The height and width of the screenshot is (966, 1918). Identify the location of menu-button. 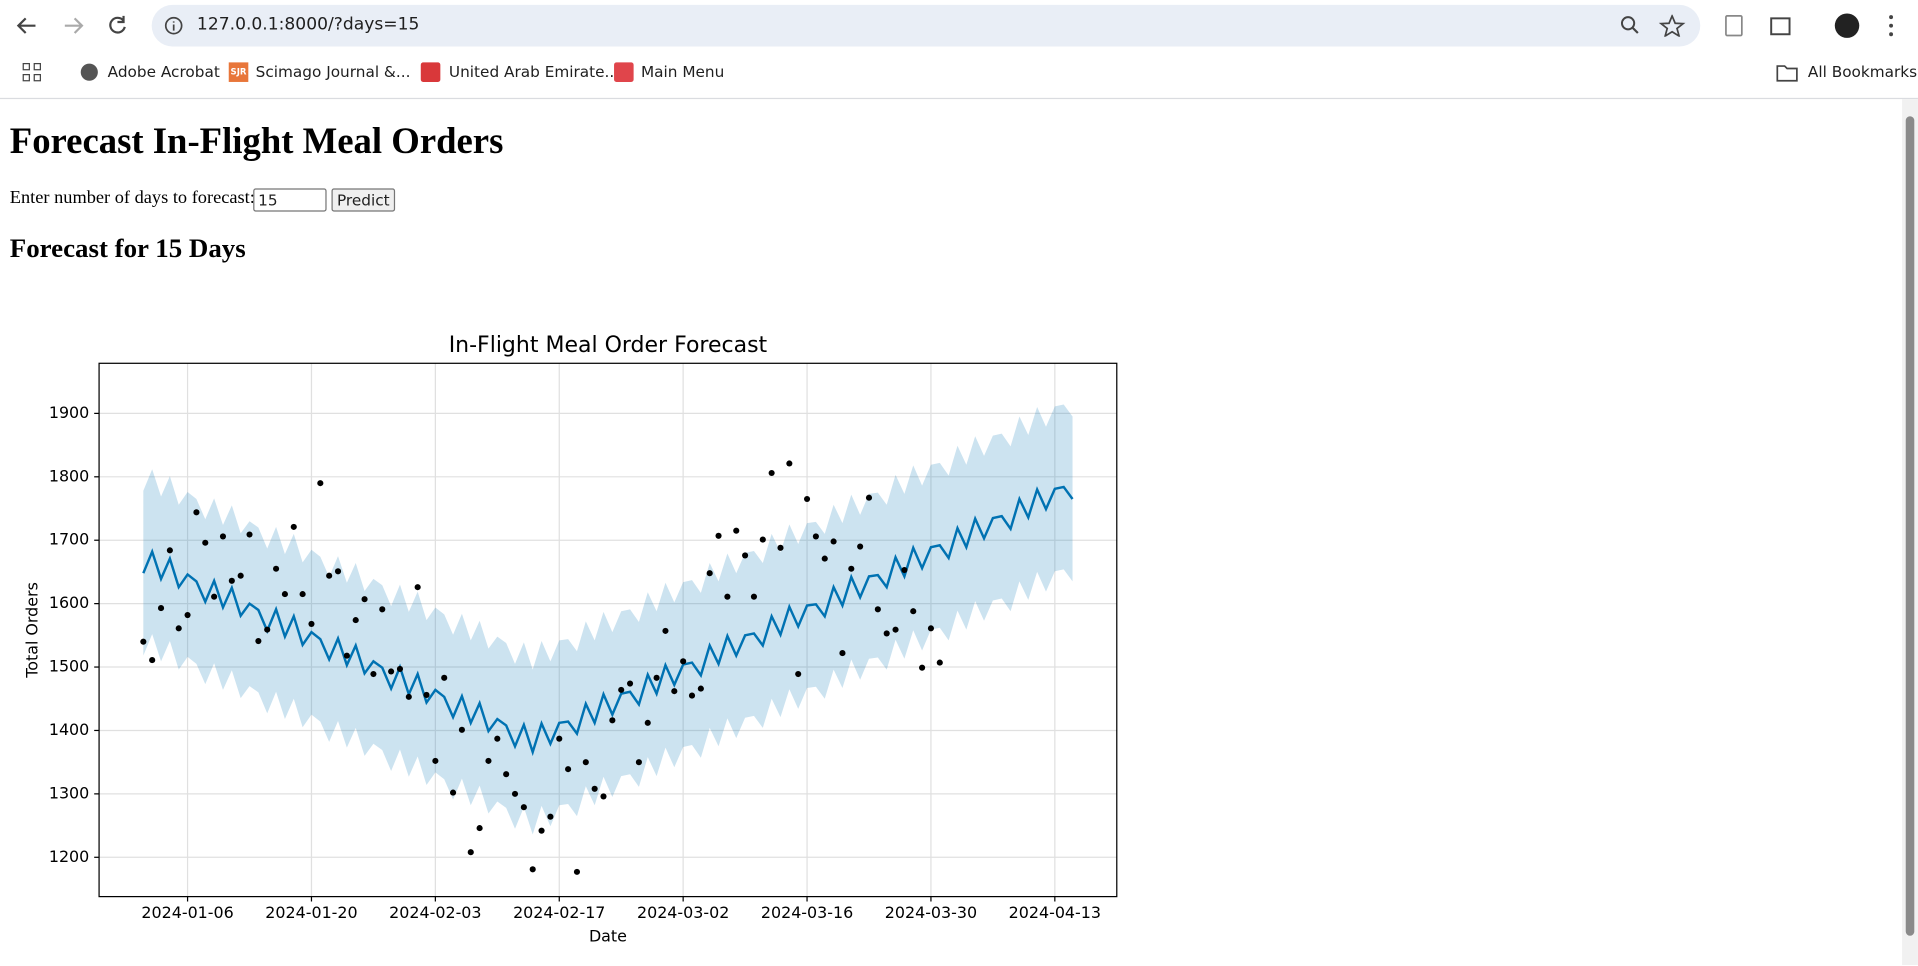
(1891, 17).